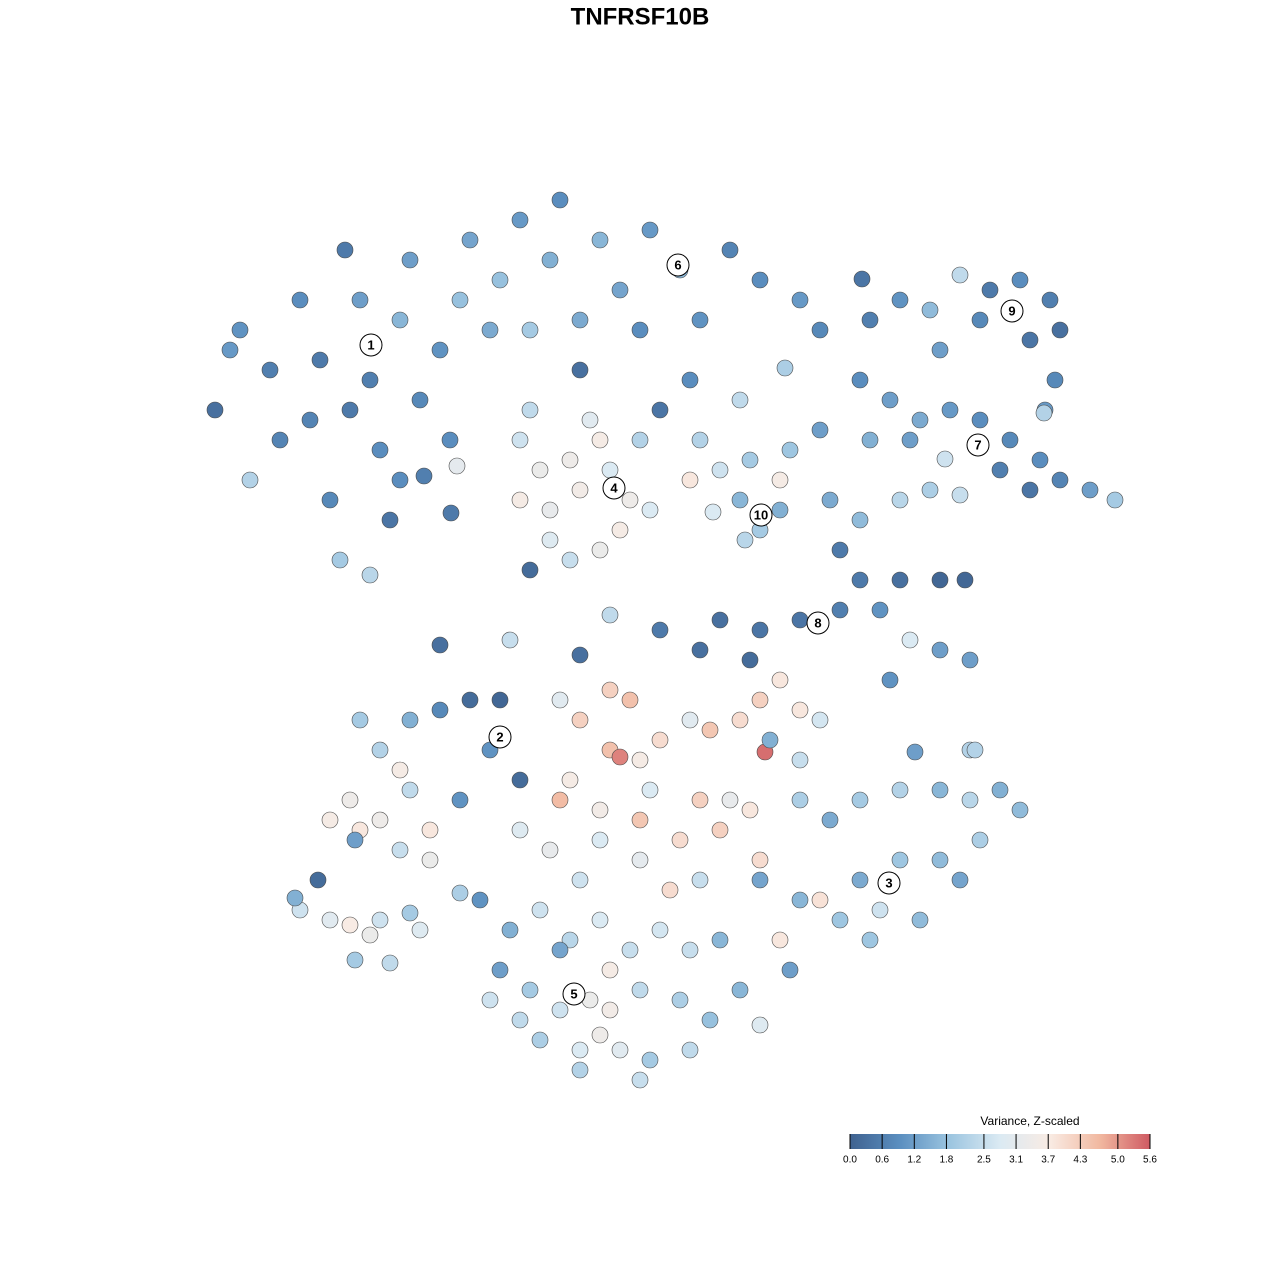 This screenshot has height=1280, width=1280. I want to click on colorbar-tick-label: 3.7, so click(1048, 1160).